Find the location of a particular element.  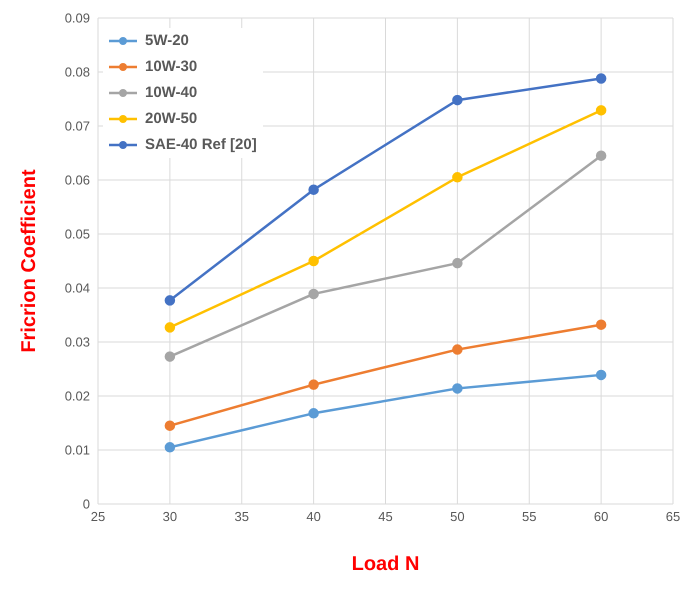

x-tick-label: 30 is located at coordinates (170, 516).